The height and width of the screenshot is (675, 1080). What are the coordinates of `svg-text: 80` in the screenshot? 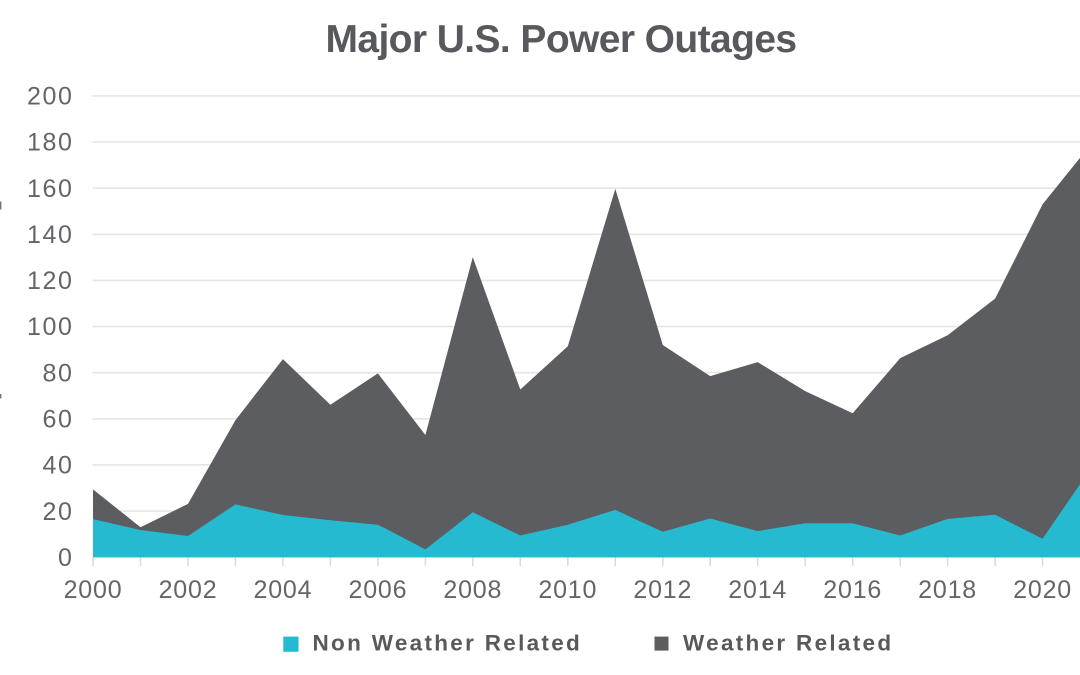 It's located at (57, 373).